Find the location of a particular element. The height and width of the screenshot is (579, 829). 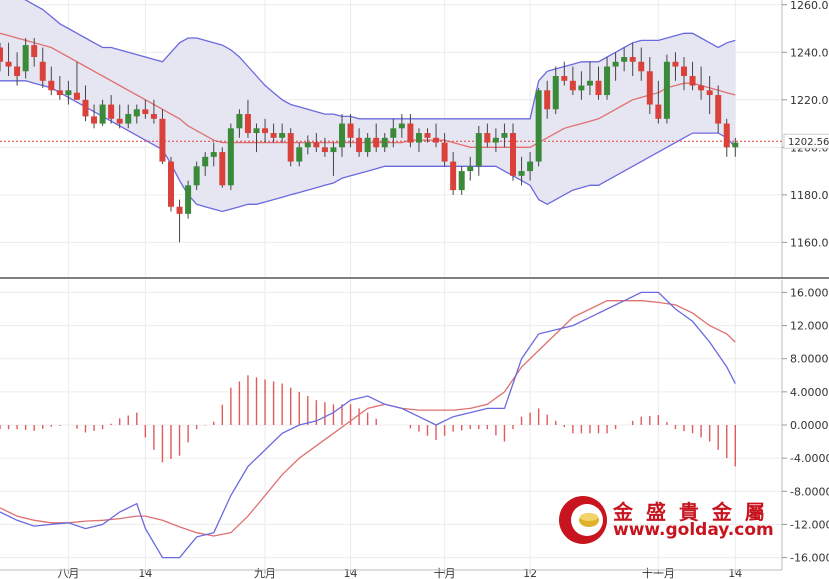

macd-tick-label: -4.0000 is located at coordinates (809, 458).